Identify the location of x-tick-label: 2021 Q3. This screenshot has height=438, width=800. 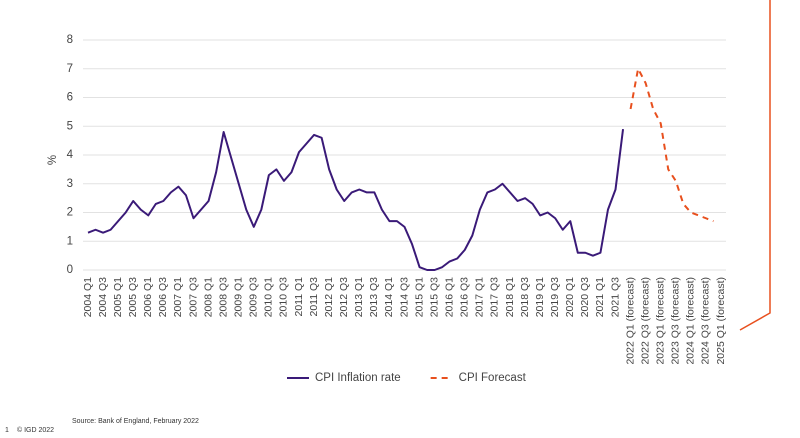
(615, 297).